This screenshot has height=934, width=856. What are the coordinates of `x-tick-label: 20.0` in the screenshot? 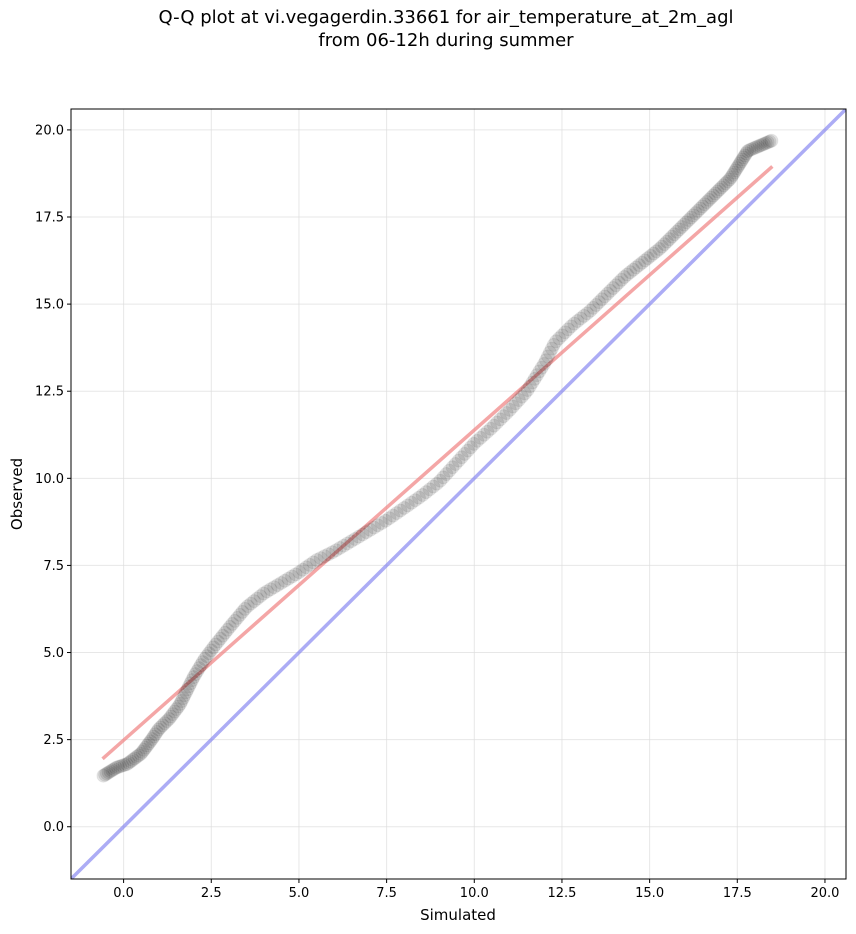 It's located at (824, 893).